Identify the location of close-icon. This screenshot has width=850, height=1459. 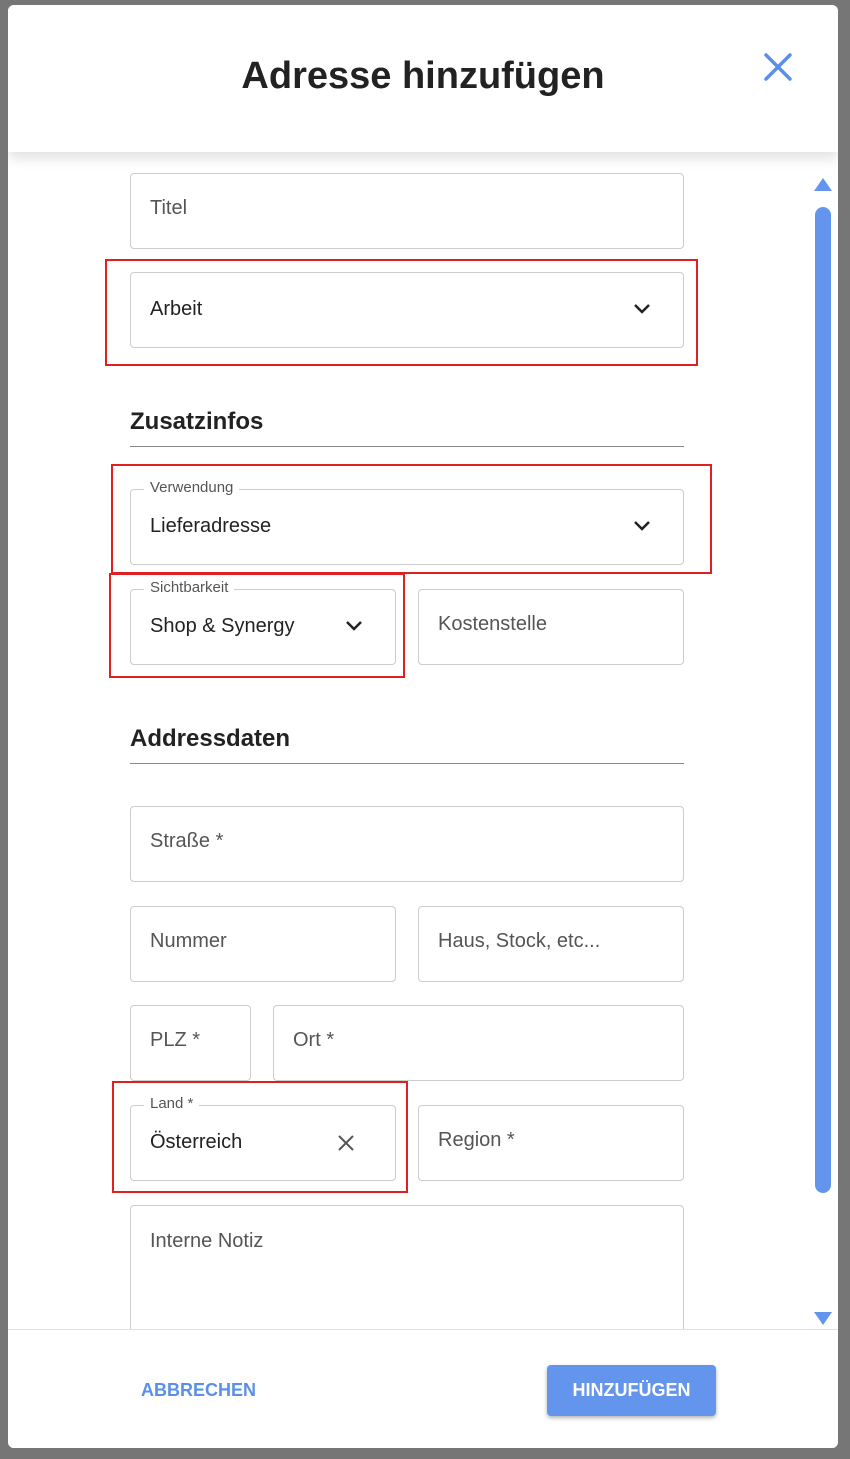
(778, 67).